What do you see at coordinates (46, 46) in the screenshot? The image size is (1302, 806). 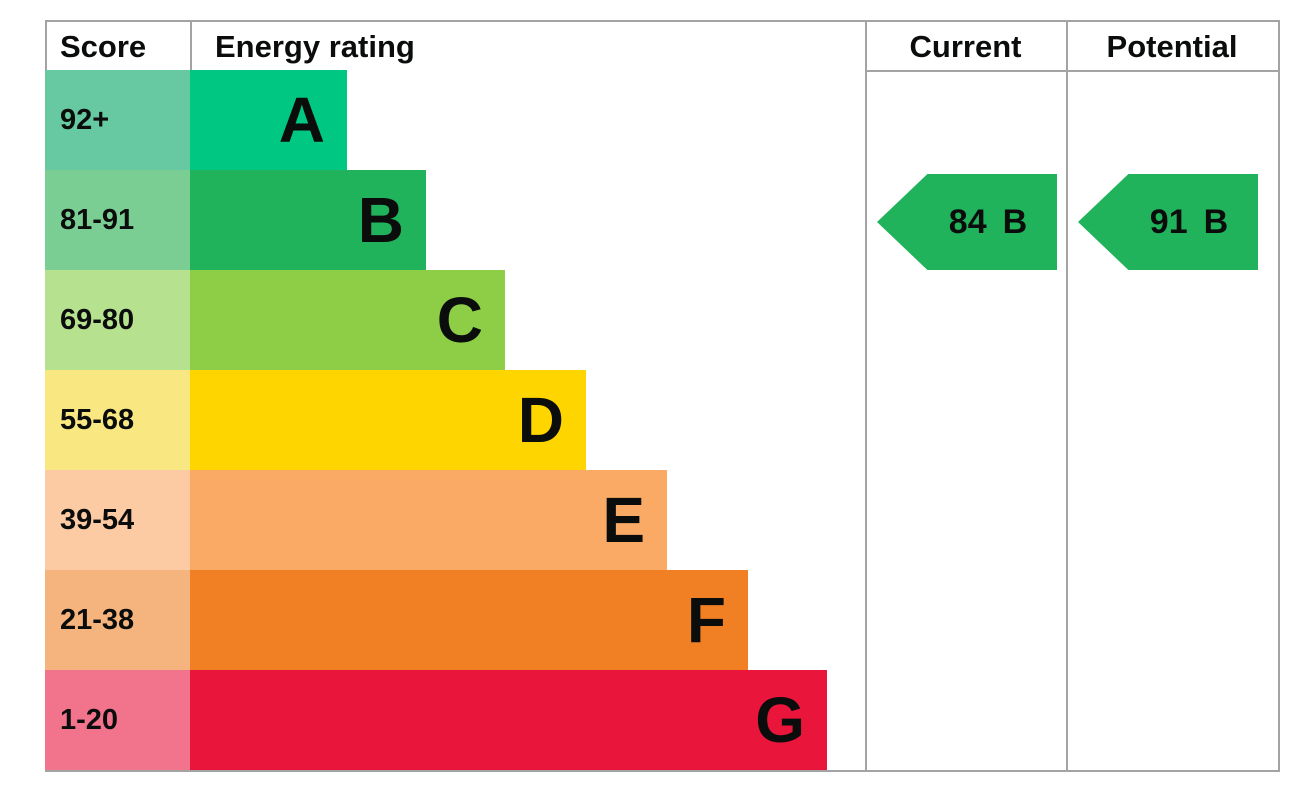 I see `header-left-border` at bounding box center [46, 46].